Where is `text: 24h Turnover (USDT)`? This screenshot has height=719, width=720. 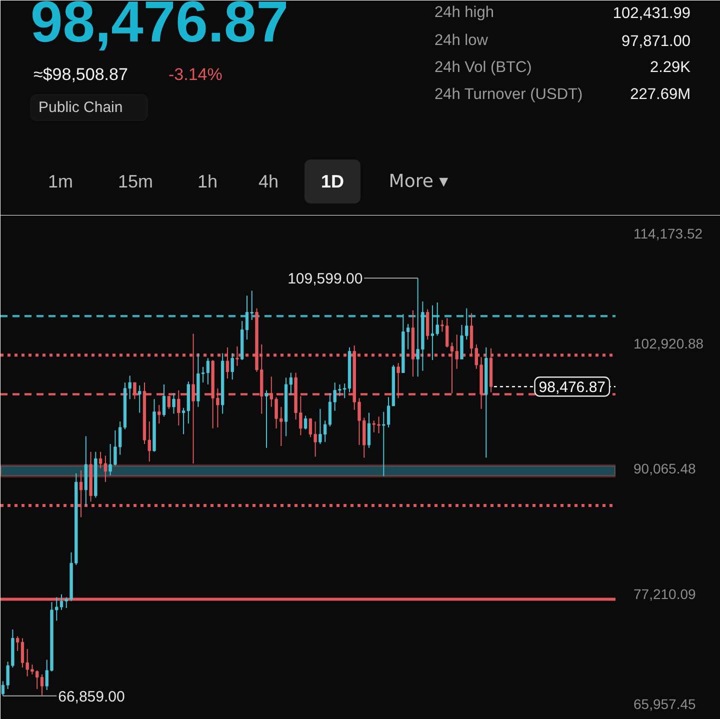 text: 24h Turnover (USDT) is located at coordinates (508, 94).